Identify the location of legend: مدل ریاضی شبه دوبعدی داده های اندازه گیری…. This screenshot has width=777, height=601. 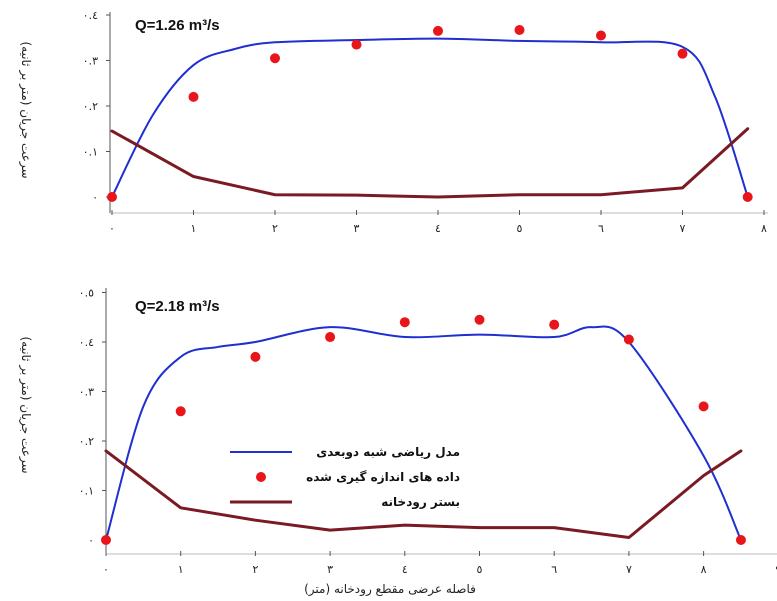
(345, 477).